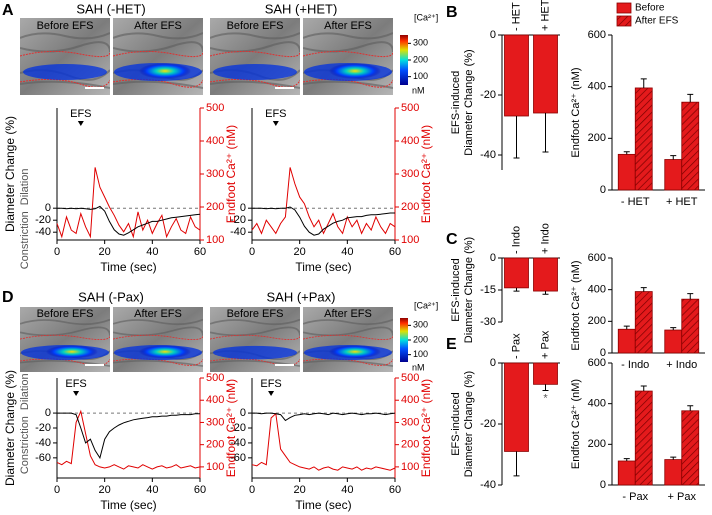 This screenshot has width=712, height=515. I want to click on colorbar-unit: nM, so click(418, 90).